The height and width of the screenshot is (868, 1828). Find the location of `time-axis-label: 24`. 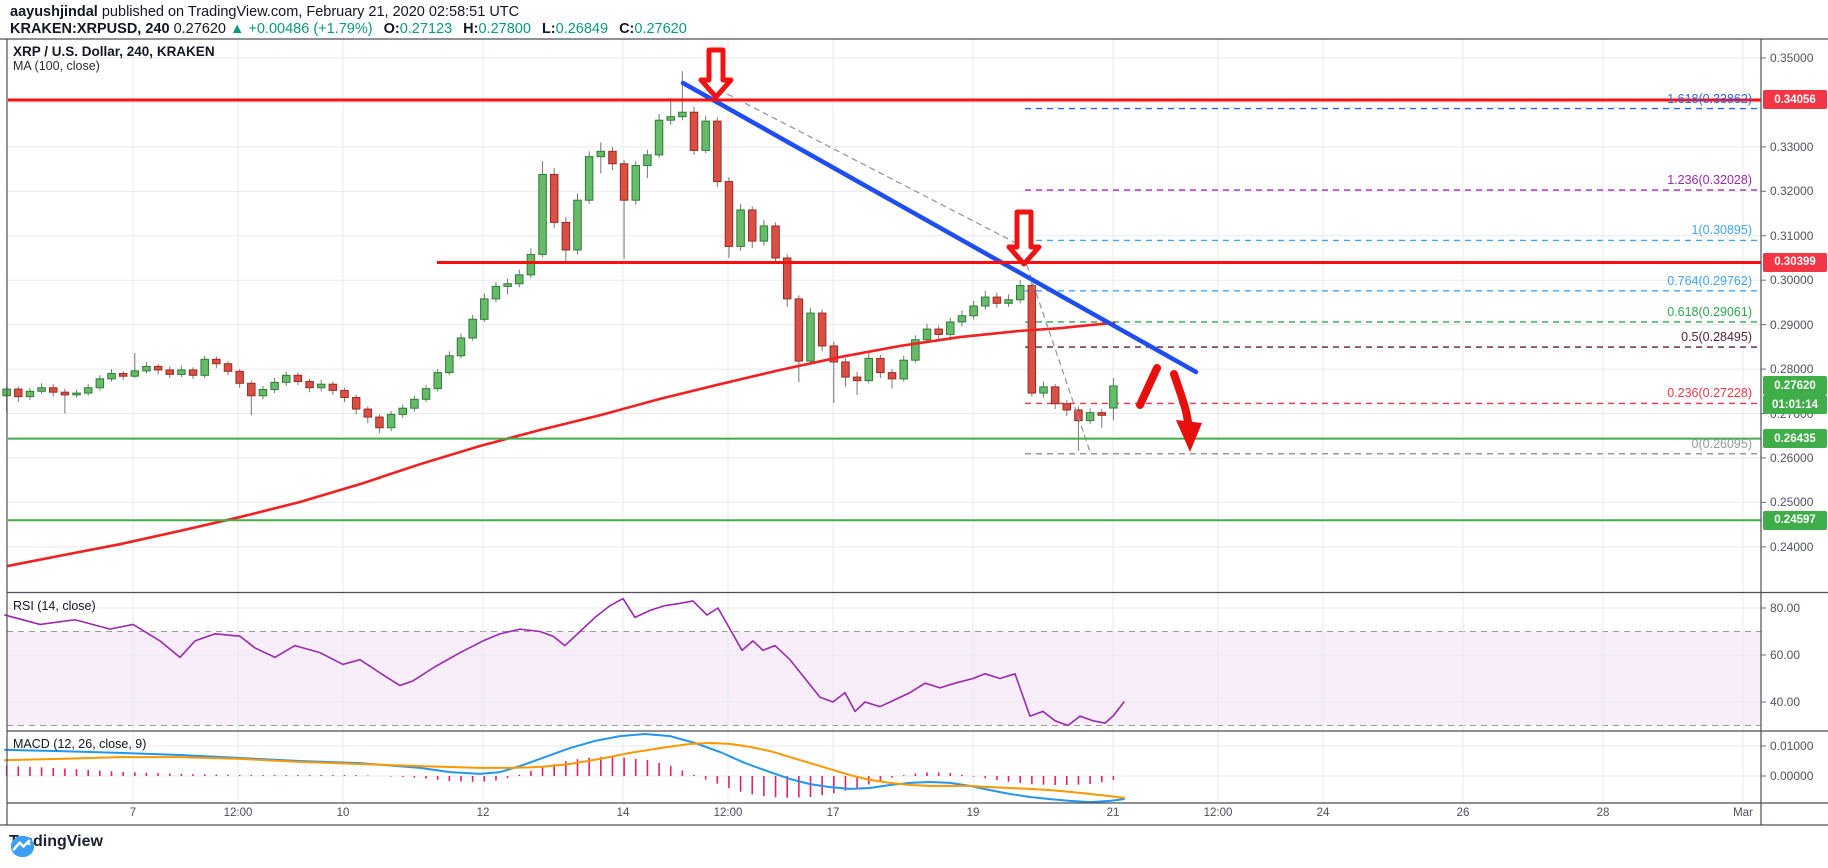

time-axis-label: 24 is located at coordinates (1323, 813).